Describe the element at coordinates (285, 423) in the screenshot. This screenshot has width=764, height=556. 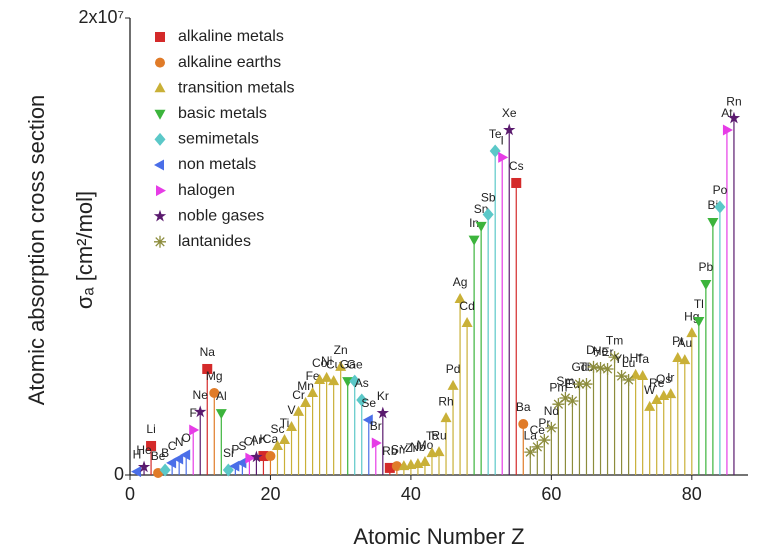
I see `element-label: Ti` at that location.